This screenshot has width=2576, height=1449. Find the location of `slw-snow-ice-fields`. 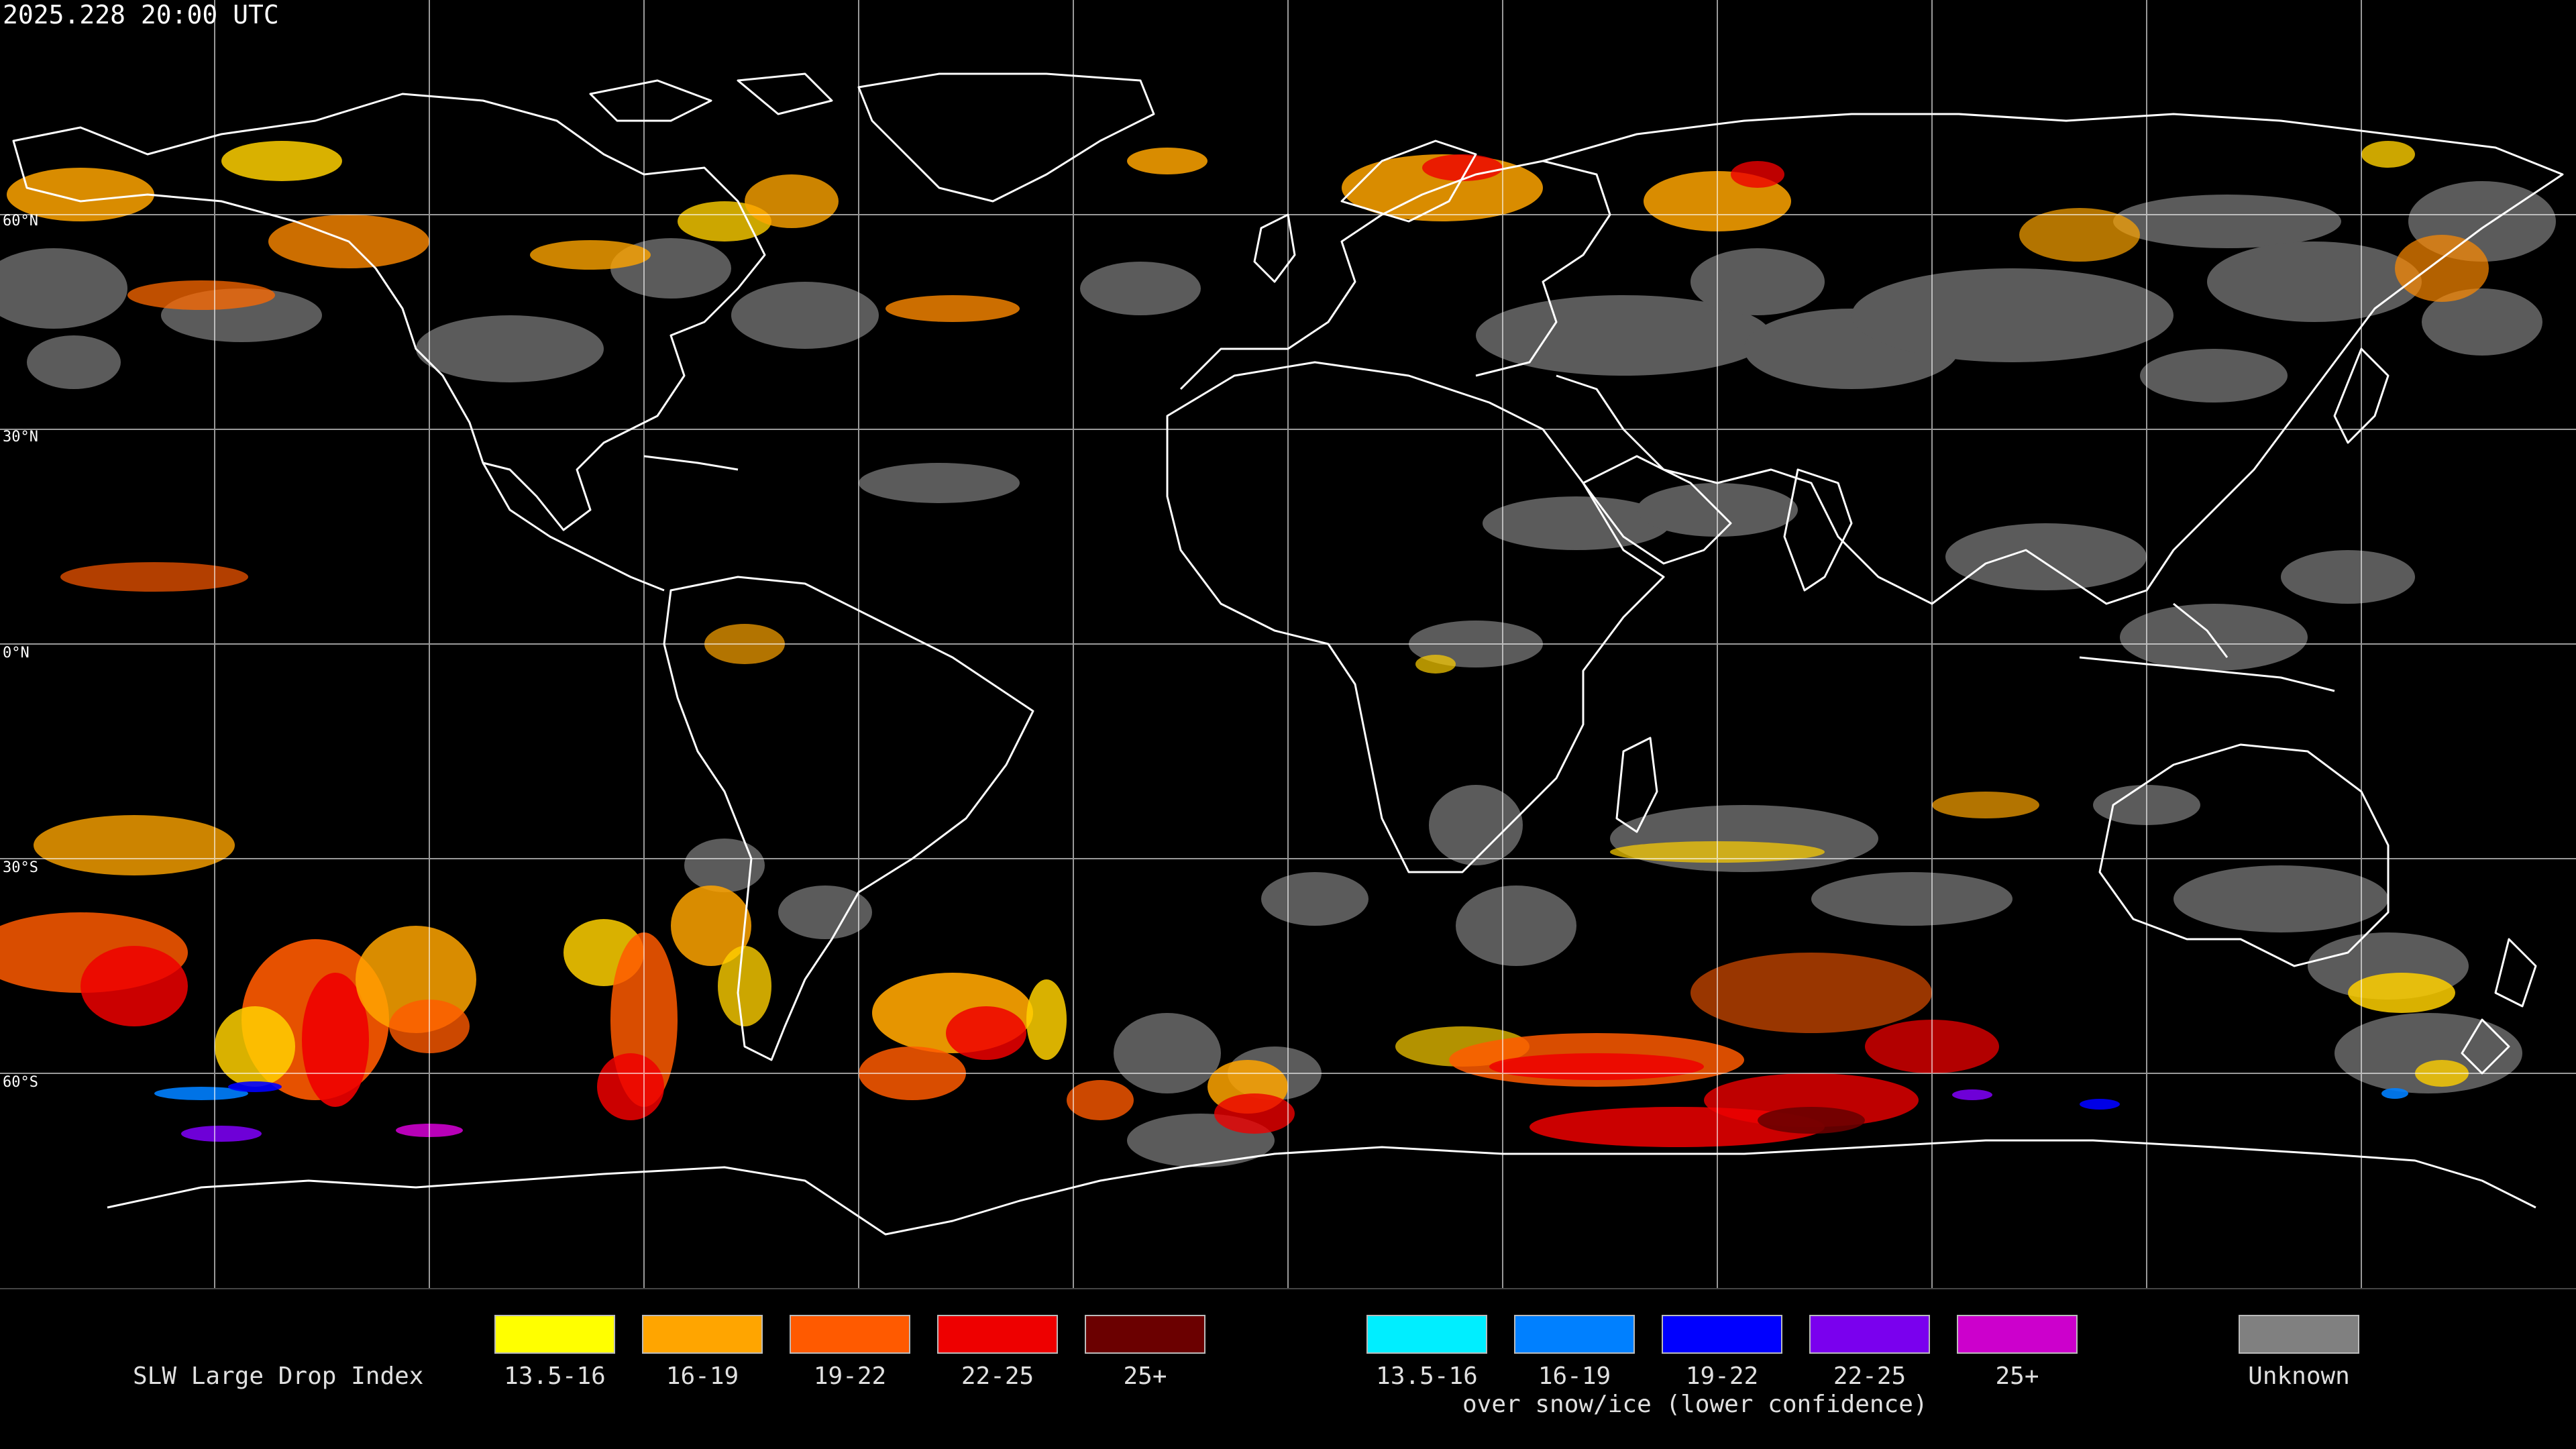

slw-snow-ice-fields is located at coordinates (1281, 1111).